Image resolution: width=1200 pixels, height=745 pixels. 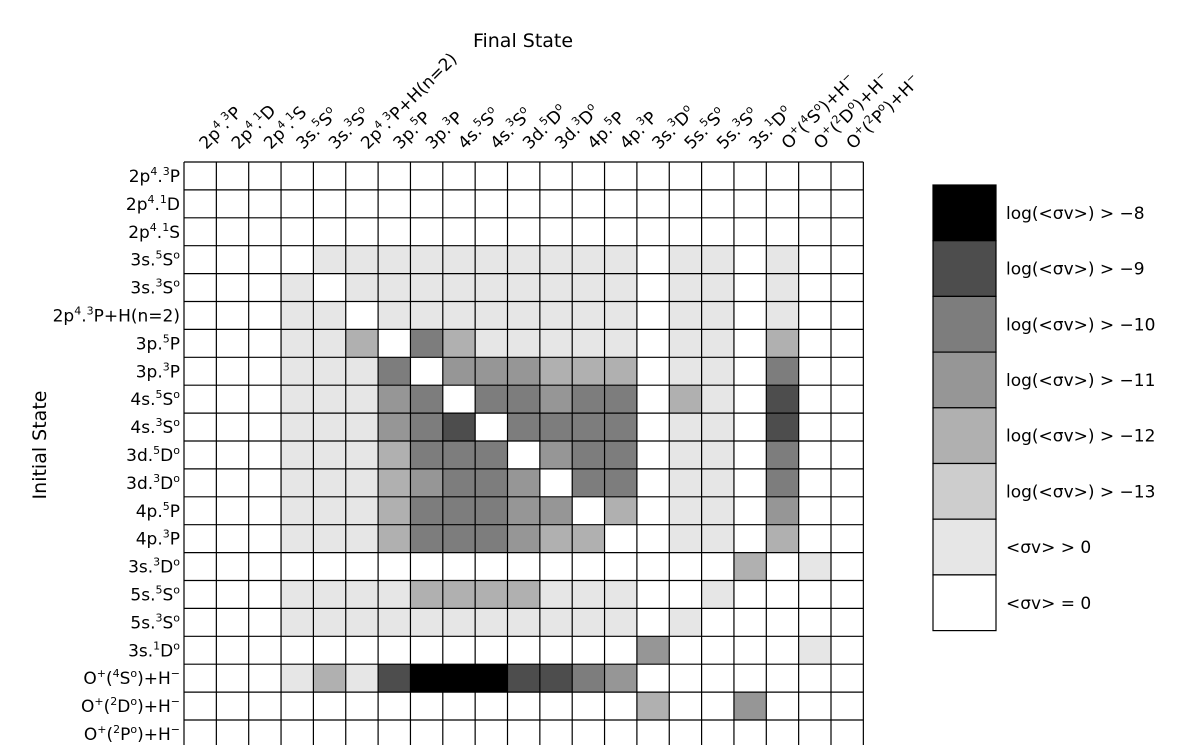 I want to click on row-label: 2p4​.1​S, so click(x=154, y=232).